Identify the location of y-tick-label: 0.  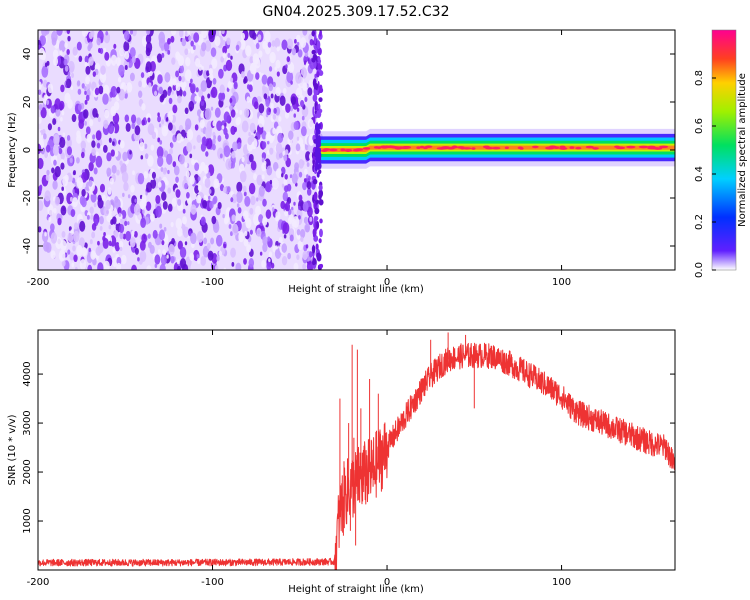
(27, 150).